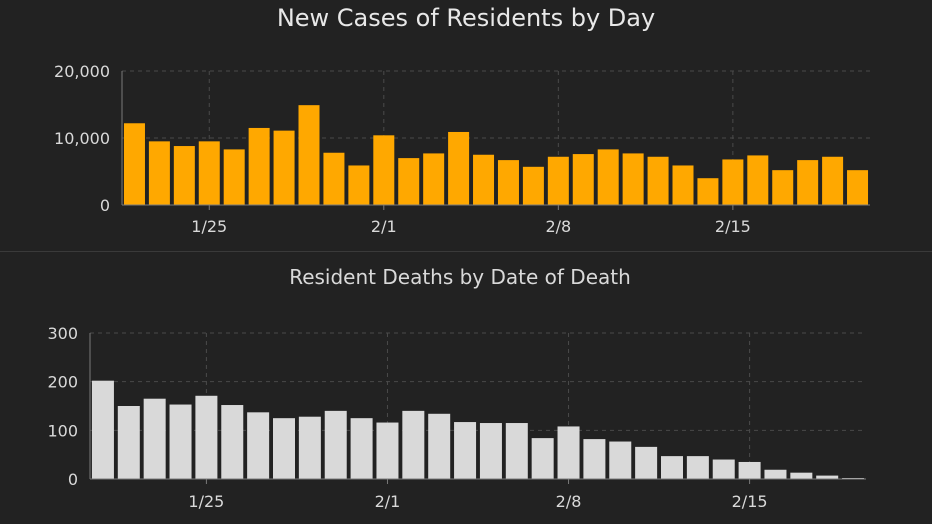 The width and height of the screenshot is (932, 524). What do you see at coordinates (62, 430) in the screenshot?
I see `y-tick-label: 100` at bounding box center [62, 430].